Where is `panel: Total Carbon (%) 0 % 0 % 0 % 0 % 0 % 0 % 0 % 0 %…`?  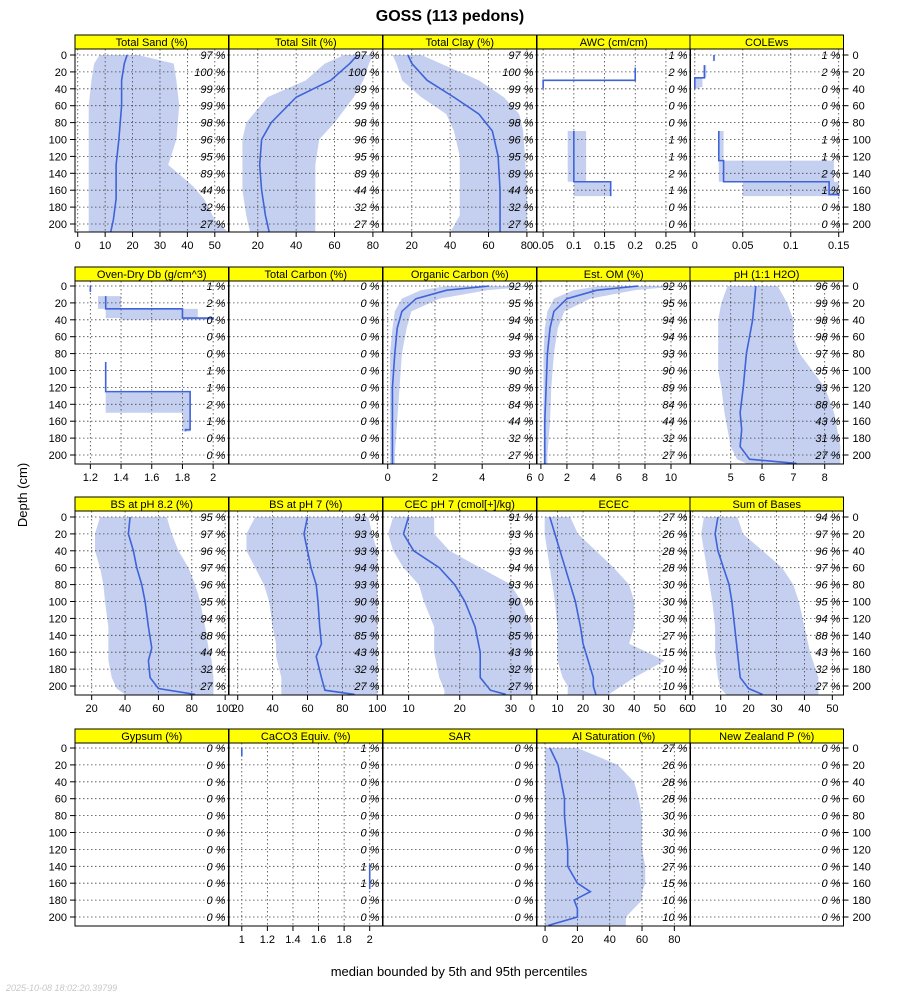 panel: Total Carbon (%) 0 % 0 % 0 % 0 % 0 % 0 % 0 % 0 %… is located at coordinates (305, 365).